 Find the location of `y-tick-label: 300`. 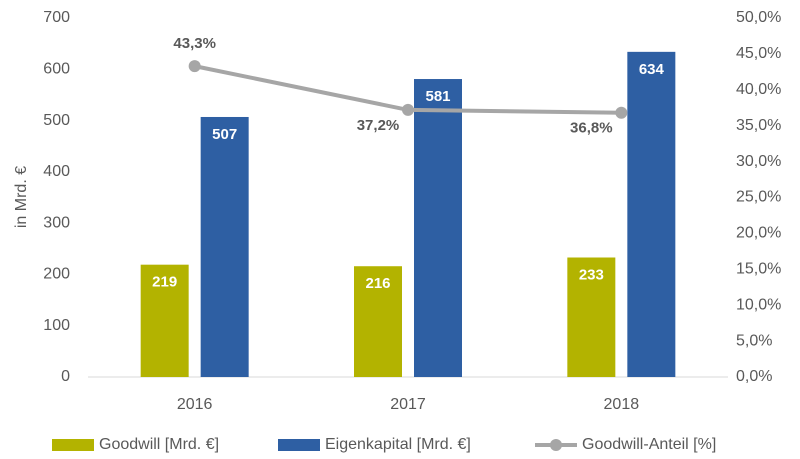

y-tick-label: 300 is located at coordinates (56, 222).